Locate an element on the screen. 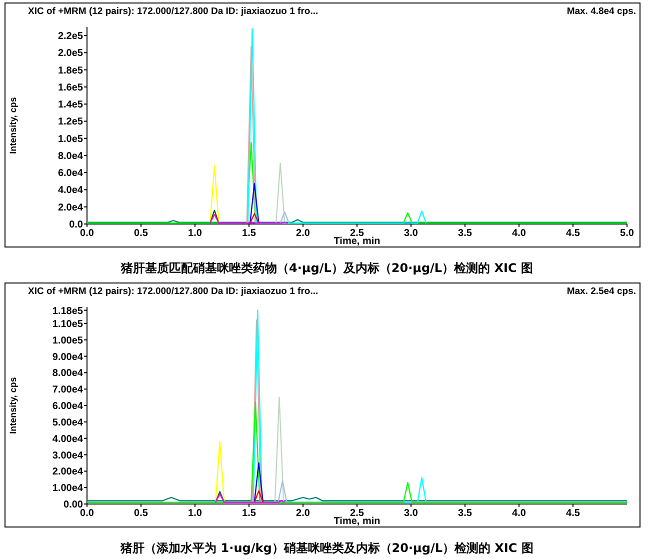  y-tick-label: 1.00e4 is located at coordinates (68, 488).